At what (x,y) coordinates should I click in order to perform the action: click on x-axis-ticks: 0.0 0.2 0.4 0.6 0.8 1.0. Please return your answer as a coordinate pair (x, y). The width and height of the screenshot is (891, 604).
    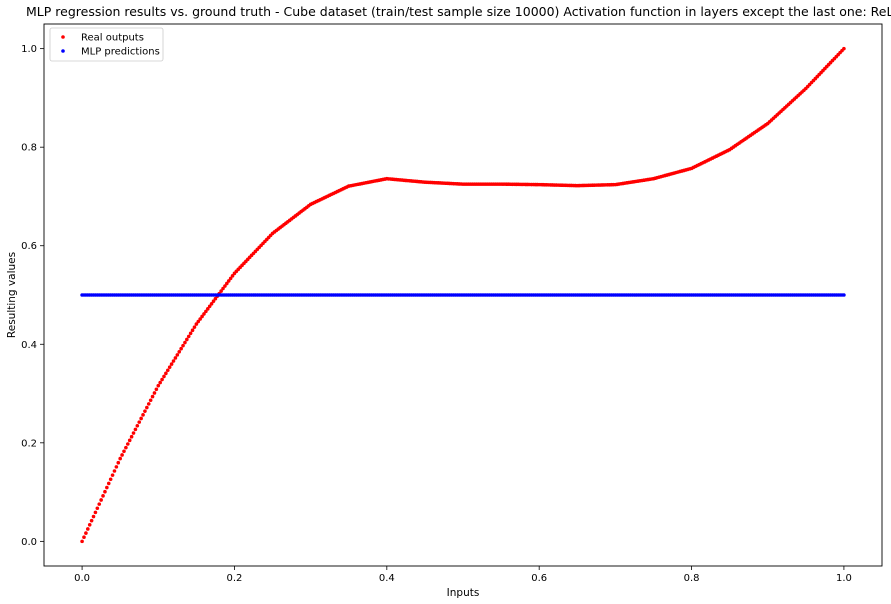
    Looking at the image, I should click on (463, 575).